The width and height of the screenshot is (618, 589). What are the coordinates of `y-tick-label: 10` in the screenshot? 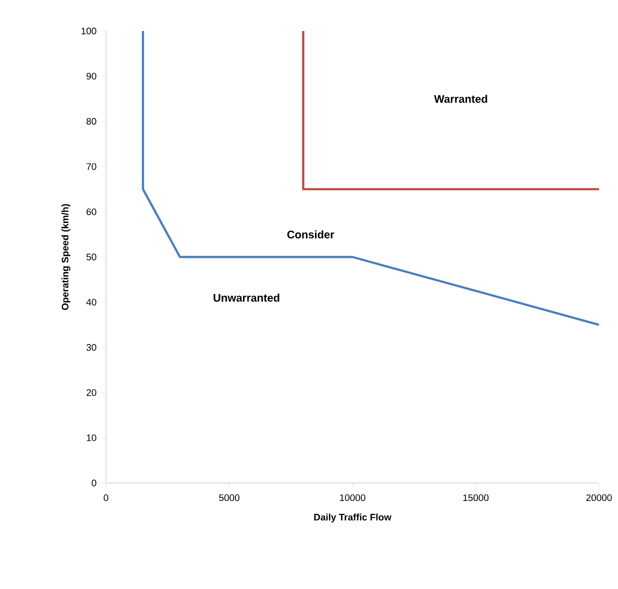 It's located at (91, 438).